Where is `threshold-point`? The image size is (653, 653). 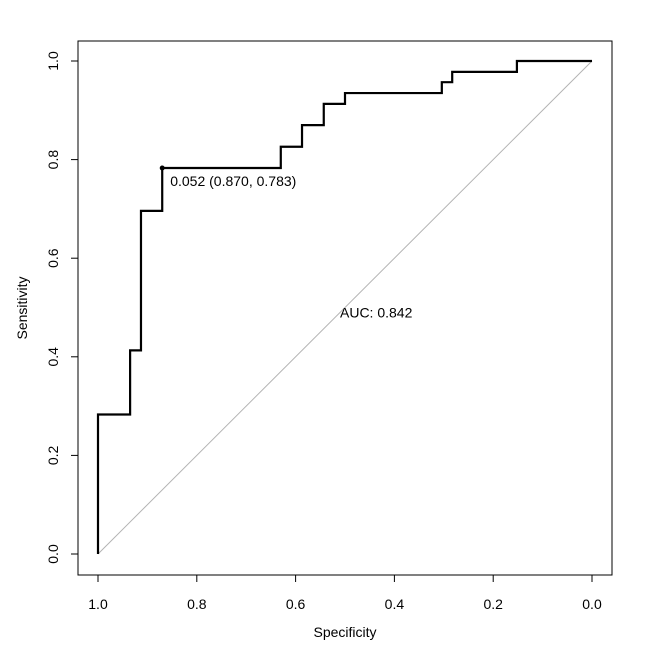
threshold-point is located at coordinates (162, 168).